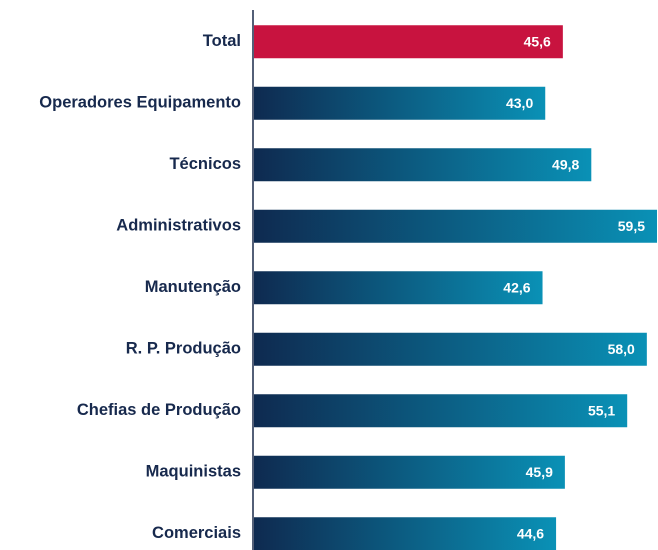 The image size is (658, 550). What do you see at coordinates (178, 226) in the screenshot?
I see `category-label: Administrativos` at bounding box center [178, 226].